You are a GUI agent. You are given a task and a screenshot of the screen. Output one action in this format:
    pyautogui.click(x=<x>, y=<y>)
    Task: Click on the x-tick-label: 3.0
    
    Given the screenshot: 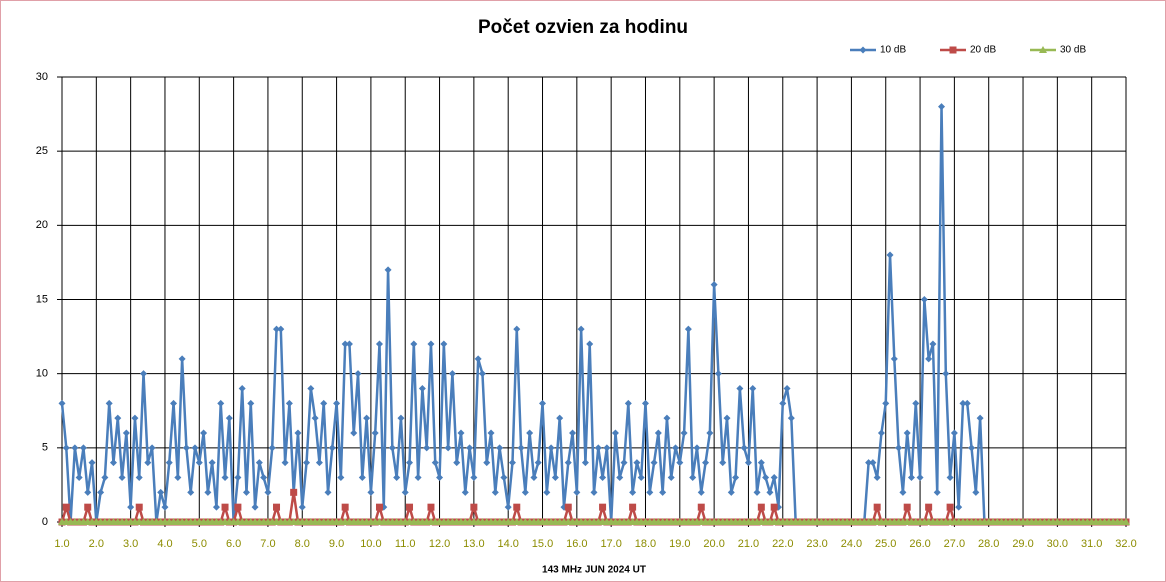 What is the action you would take?
    pyautogui.click(x=130, y=544)
    